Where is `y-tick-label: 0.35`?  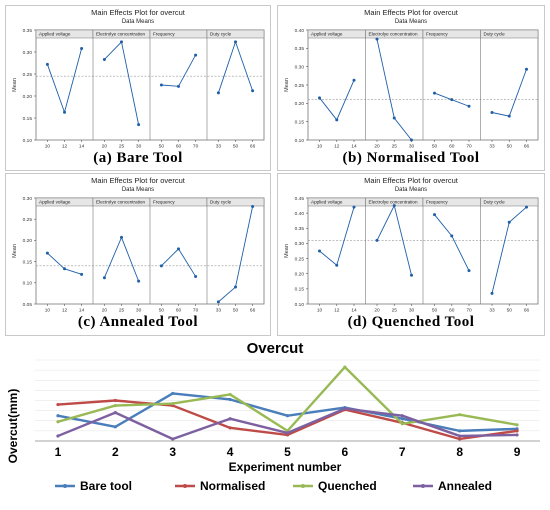 y-tick-label: 0.35 is located at coordinates (300, 49).